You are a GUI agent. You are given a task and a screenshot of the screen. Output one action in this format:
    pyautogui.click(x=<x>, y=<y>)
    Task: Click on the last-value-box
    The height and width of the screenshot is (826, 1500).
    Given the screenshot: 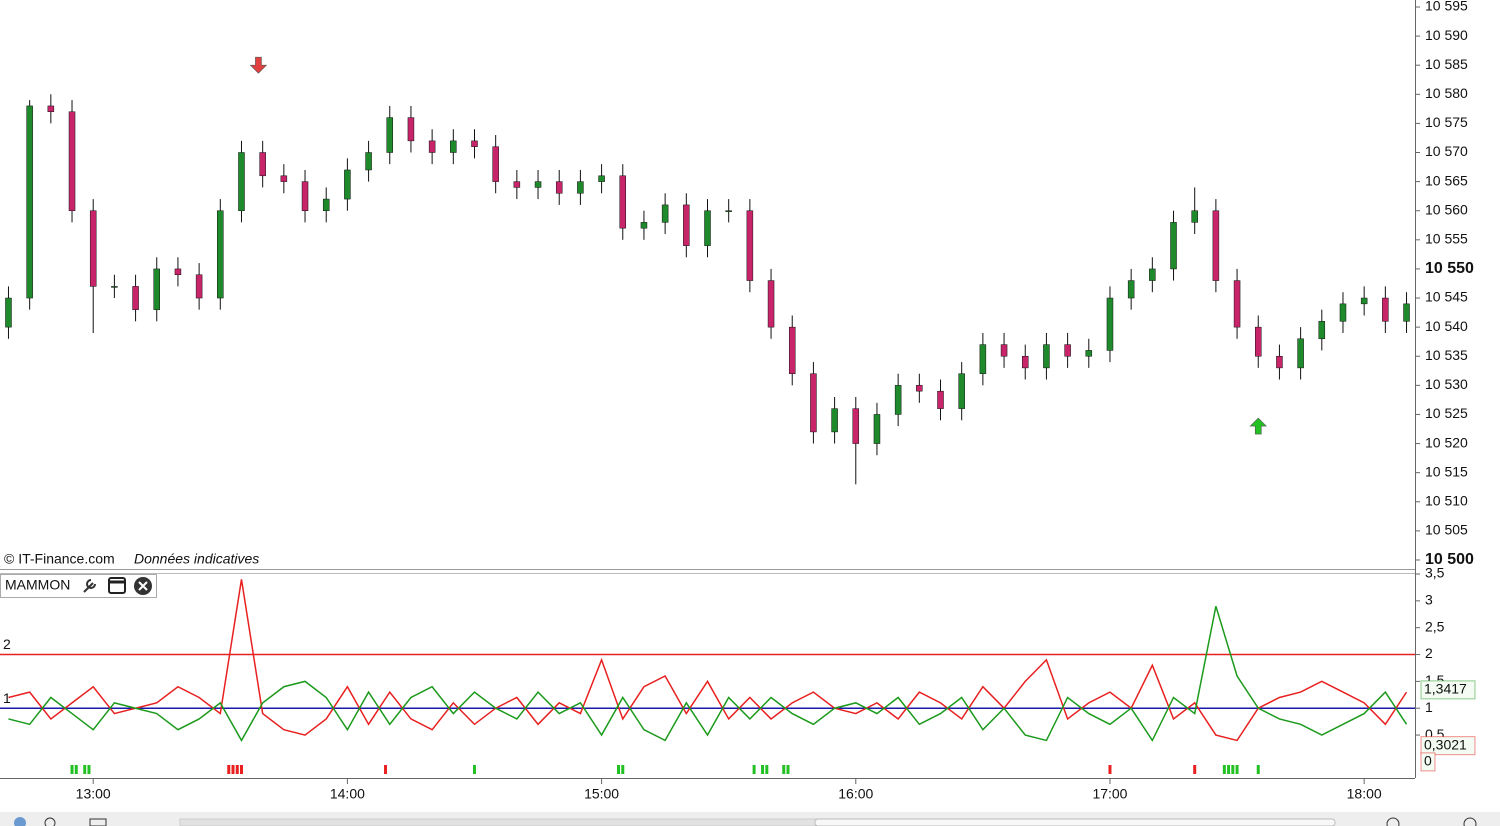 What is the action you would take?
    pyautogui.click(x=1448, y=690)
    